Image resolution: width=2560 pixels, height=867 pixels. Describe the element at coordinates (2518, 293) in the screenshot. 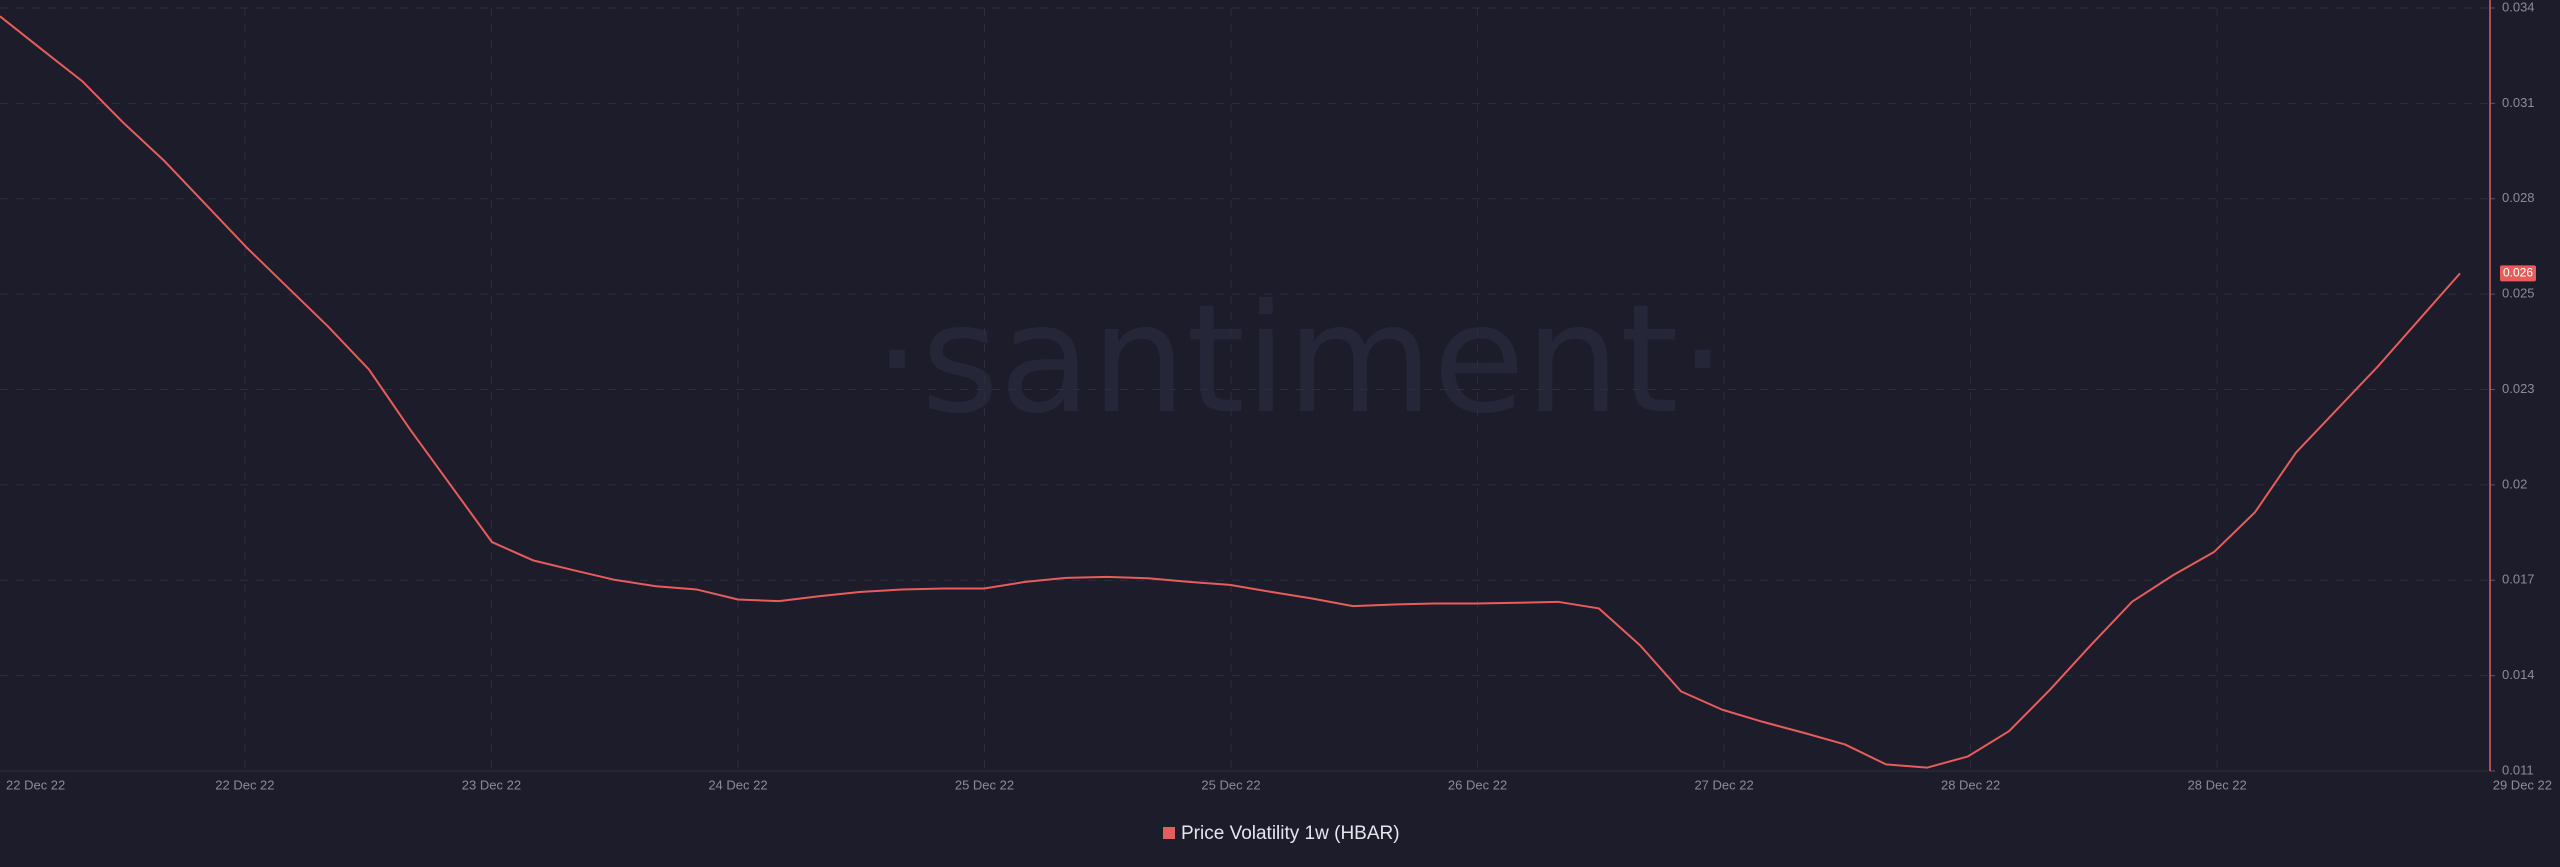

I see `y-tick-label: 0.025` at that location.